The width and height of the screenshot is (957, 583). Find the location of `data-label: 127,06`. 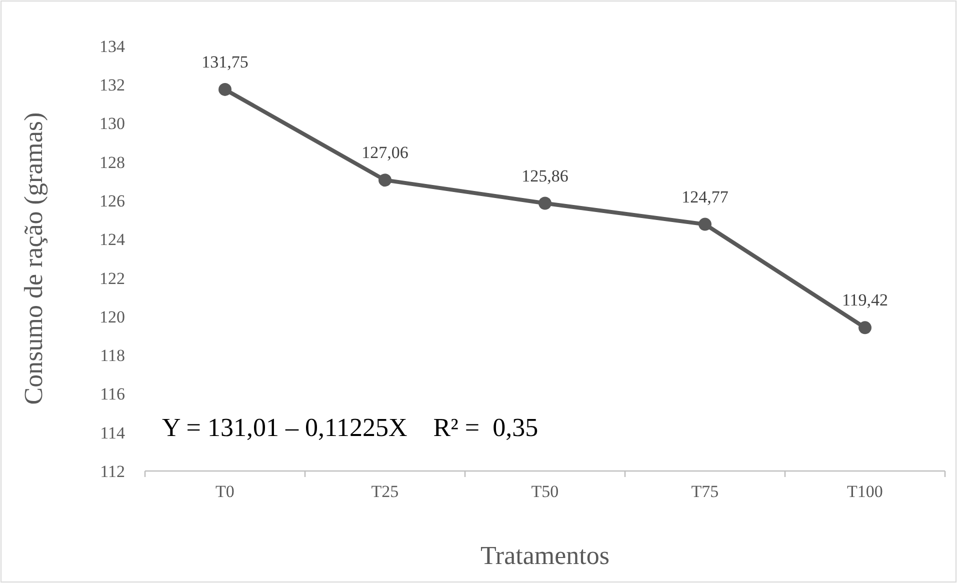

data-label: 127,06 is located at coordinates (385, 152).